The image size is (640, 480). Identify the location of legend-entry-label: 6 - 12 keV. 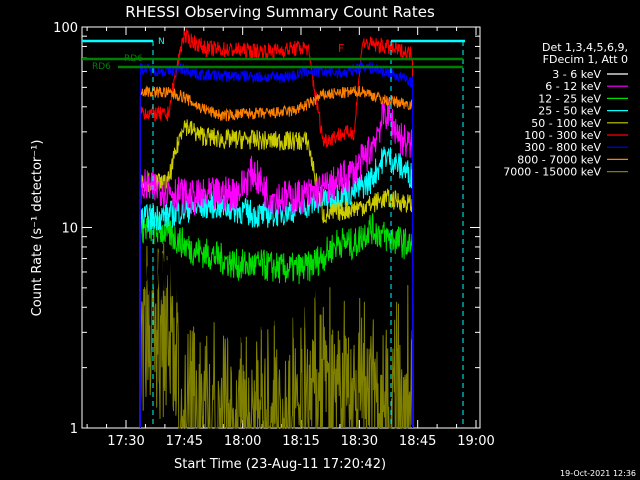
(573, 86).